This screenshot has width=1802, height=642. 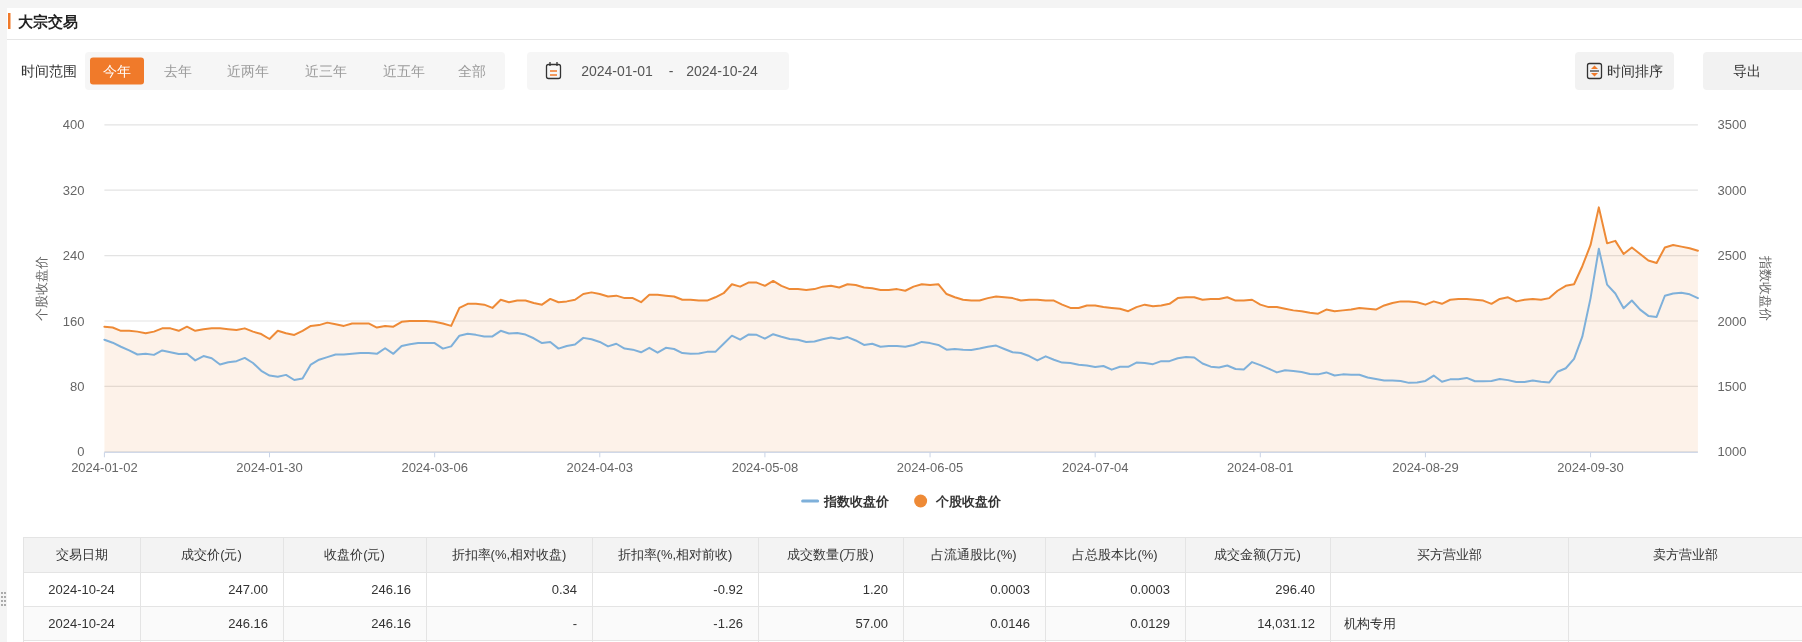 What do you see at coordinates (830, 554) in the screenshot?
I see `category-label: 成交数量(万股)` at bounding box center [830, 554].